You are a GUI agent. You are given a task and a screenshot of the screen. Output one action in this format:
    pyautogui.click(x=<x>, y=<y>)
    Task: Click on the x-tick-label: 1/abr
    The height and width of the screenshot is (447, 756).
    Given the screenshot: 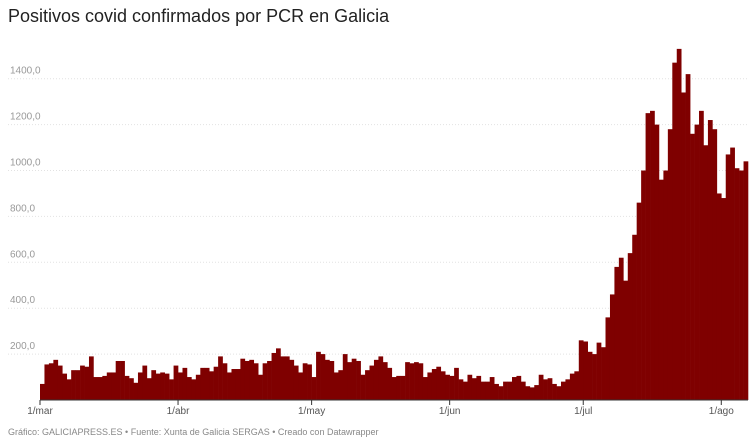 What is the action you would take?
    pyautogui.click(x=178, y=411)
    